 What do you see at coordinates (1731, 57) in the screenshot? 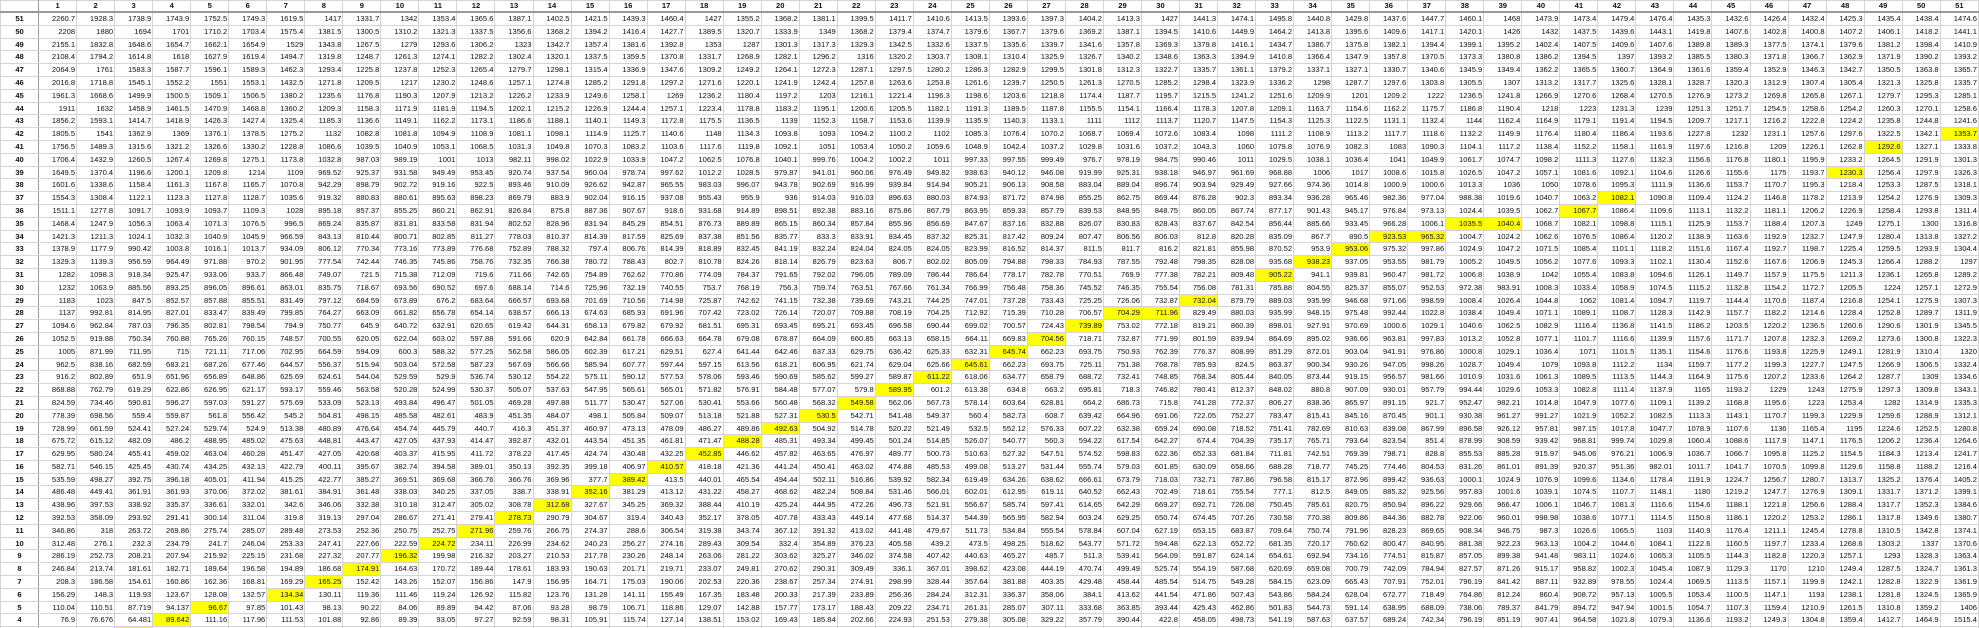
I see `cell: 1380.3` at bounding box center [1731, 57].